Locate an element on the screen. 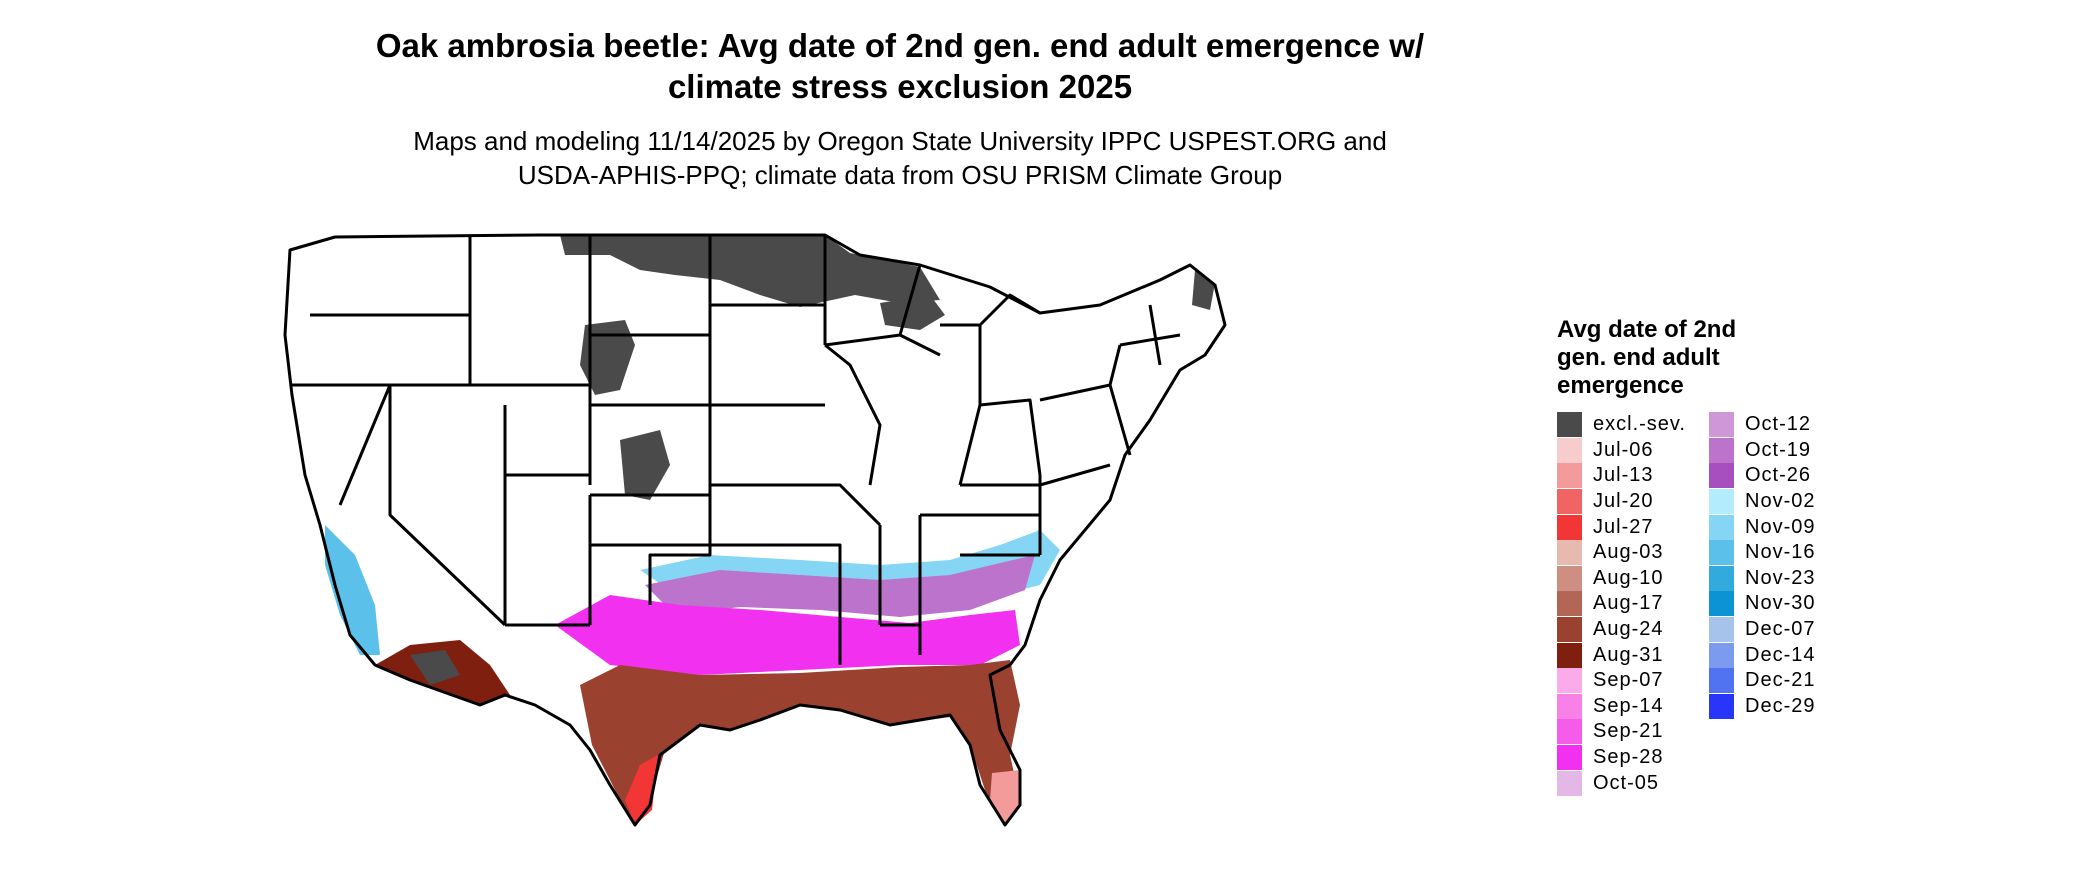 The width and height of the screenshot is (2100, 892). legend-label: Nov-23 is located at coordinates (1780, 577).